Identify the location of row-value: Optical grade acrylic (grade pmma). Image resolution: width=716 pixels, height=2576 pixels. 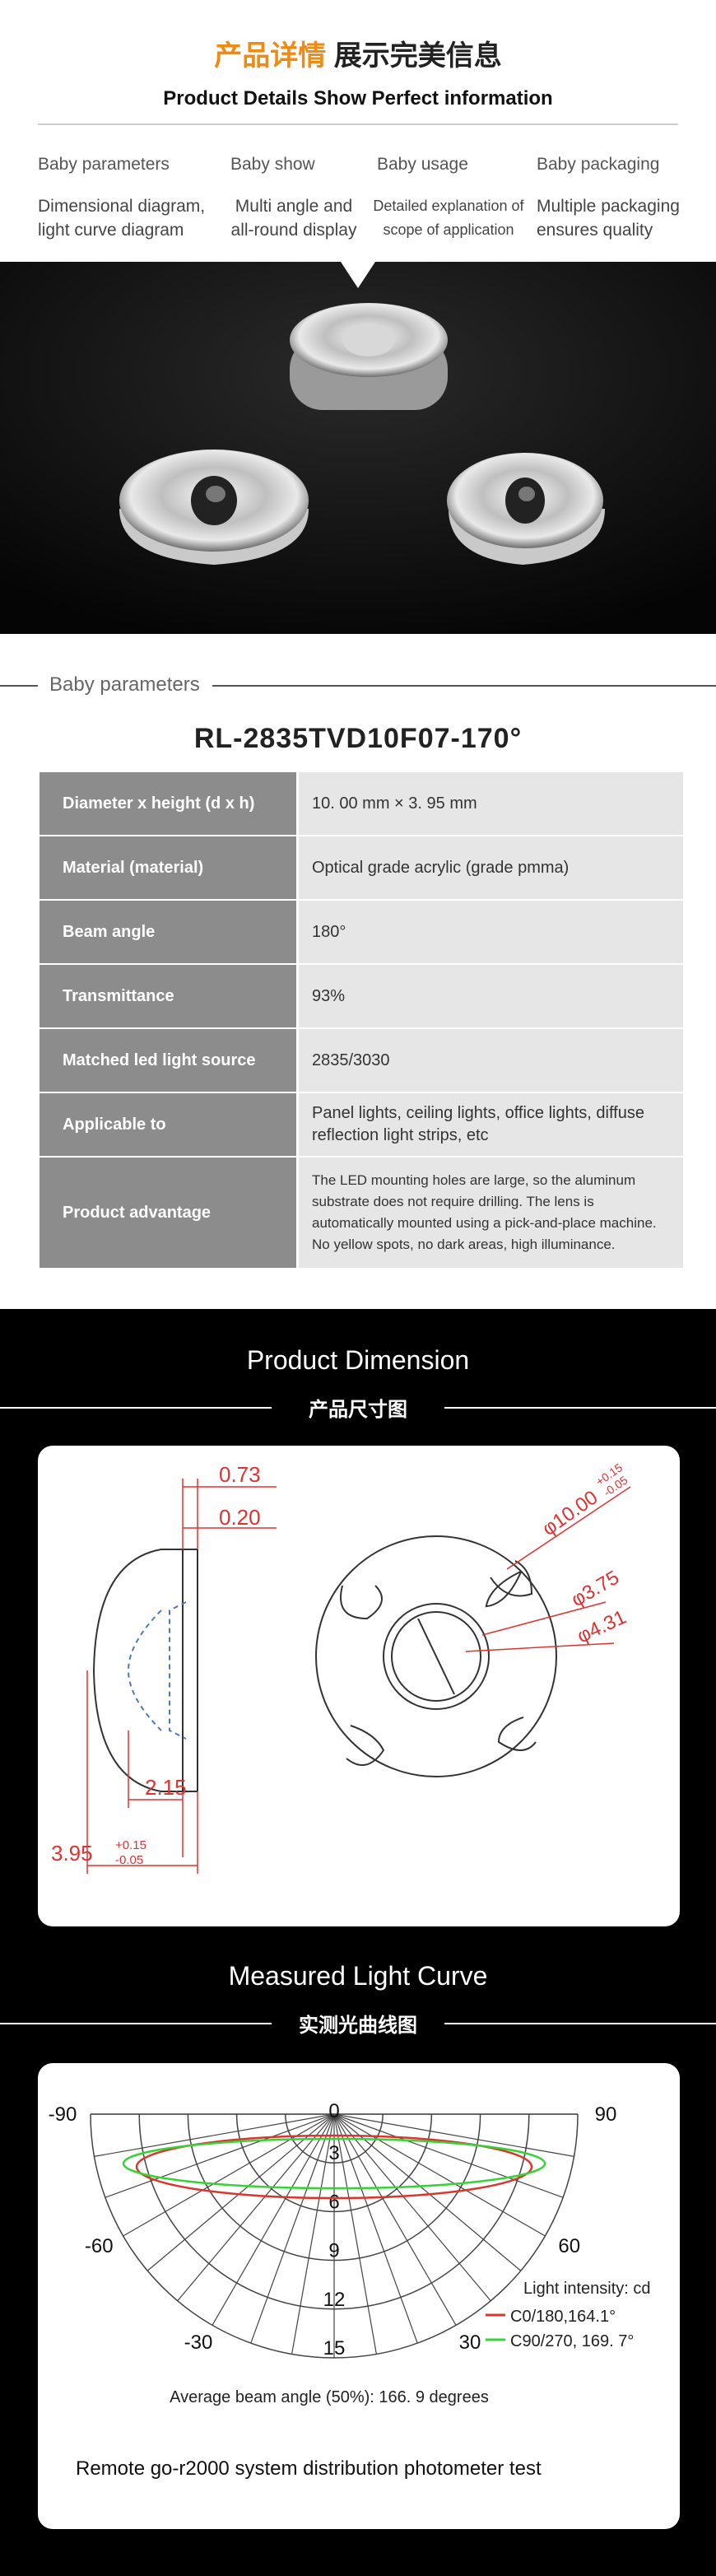
(491, 868).